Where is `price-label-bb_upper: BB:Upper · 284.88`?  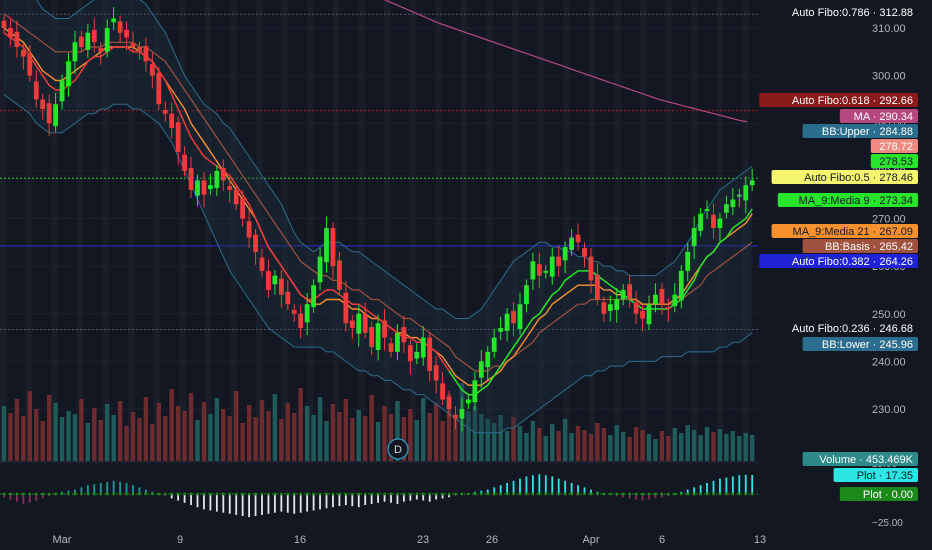
price-label-bb_upper: BB:Upper · 284.88 is located at coordinates (860, 131).